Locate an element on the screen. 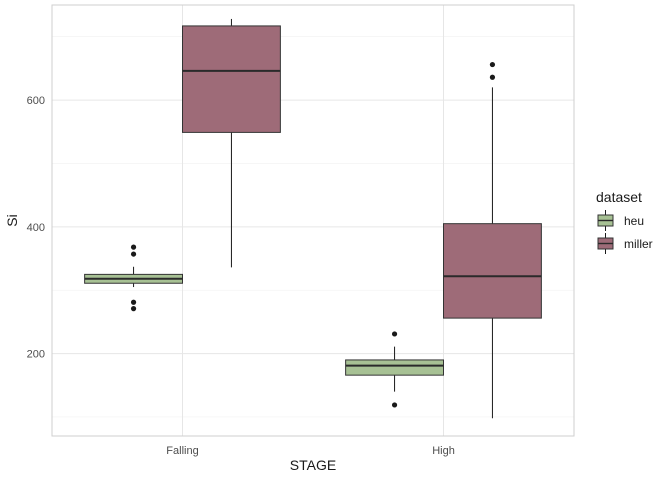 The width and height of the screenshot is (672, 485). legend-label-heu: heu is located at coordinates (634, 221).